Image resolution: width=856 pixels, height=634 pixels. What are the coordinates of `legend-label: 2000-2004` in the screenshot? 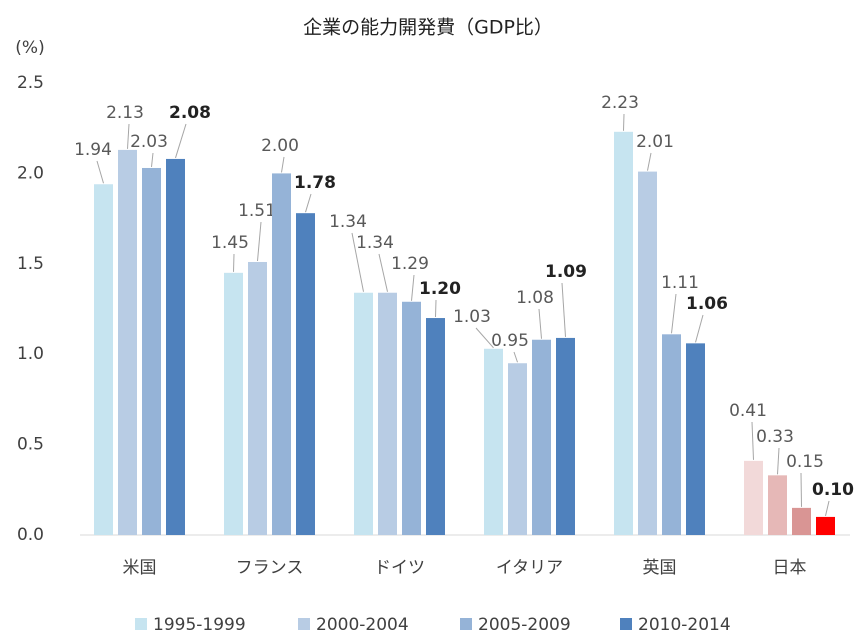 It's located at (362, 624).